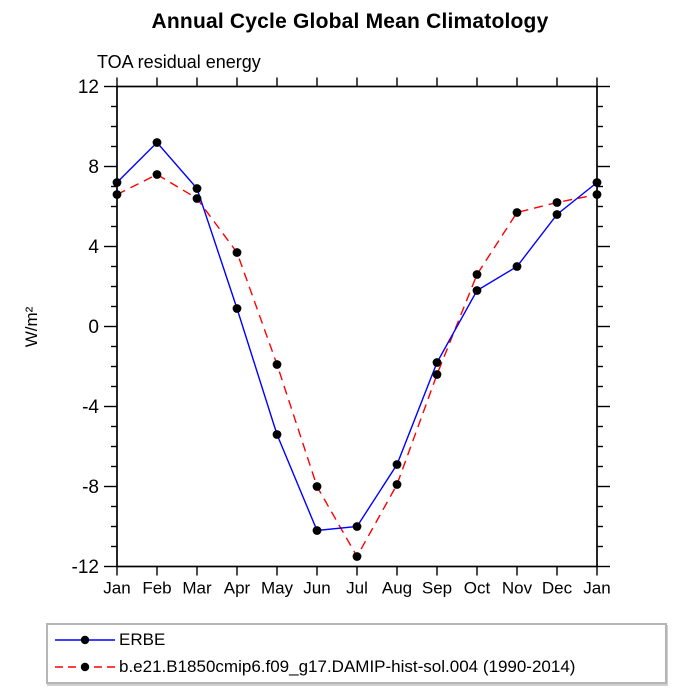  Describe the element at coordinates (93, 327) in the screenshot. I see `y-tick-label: 0` at that location.